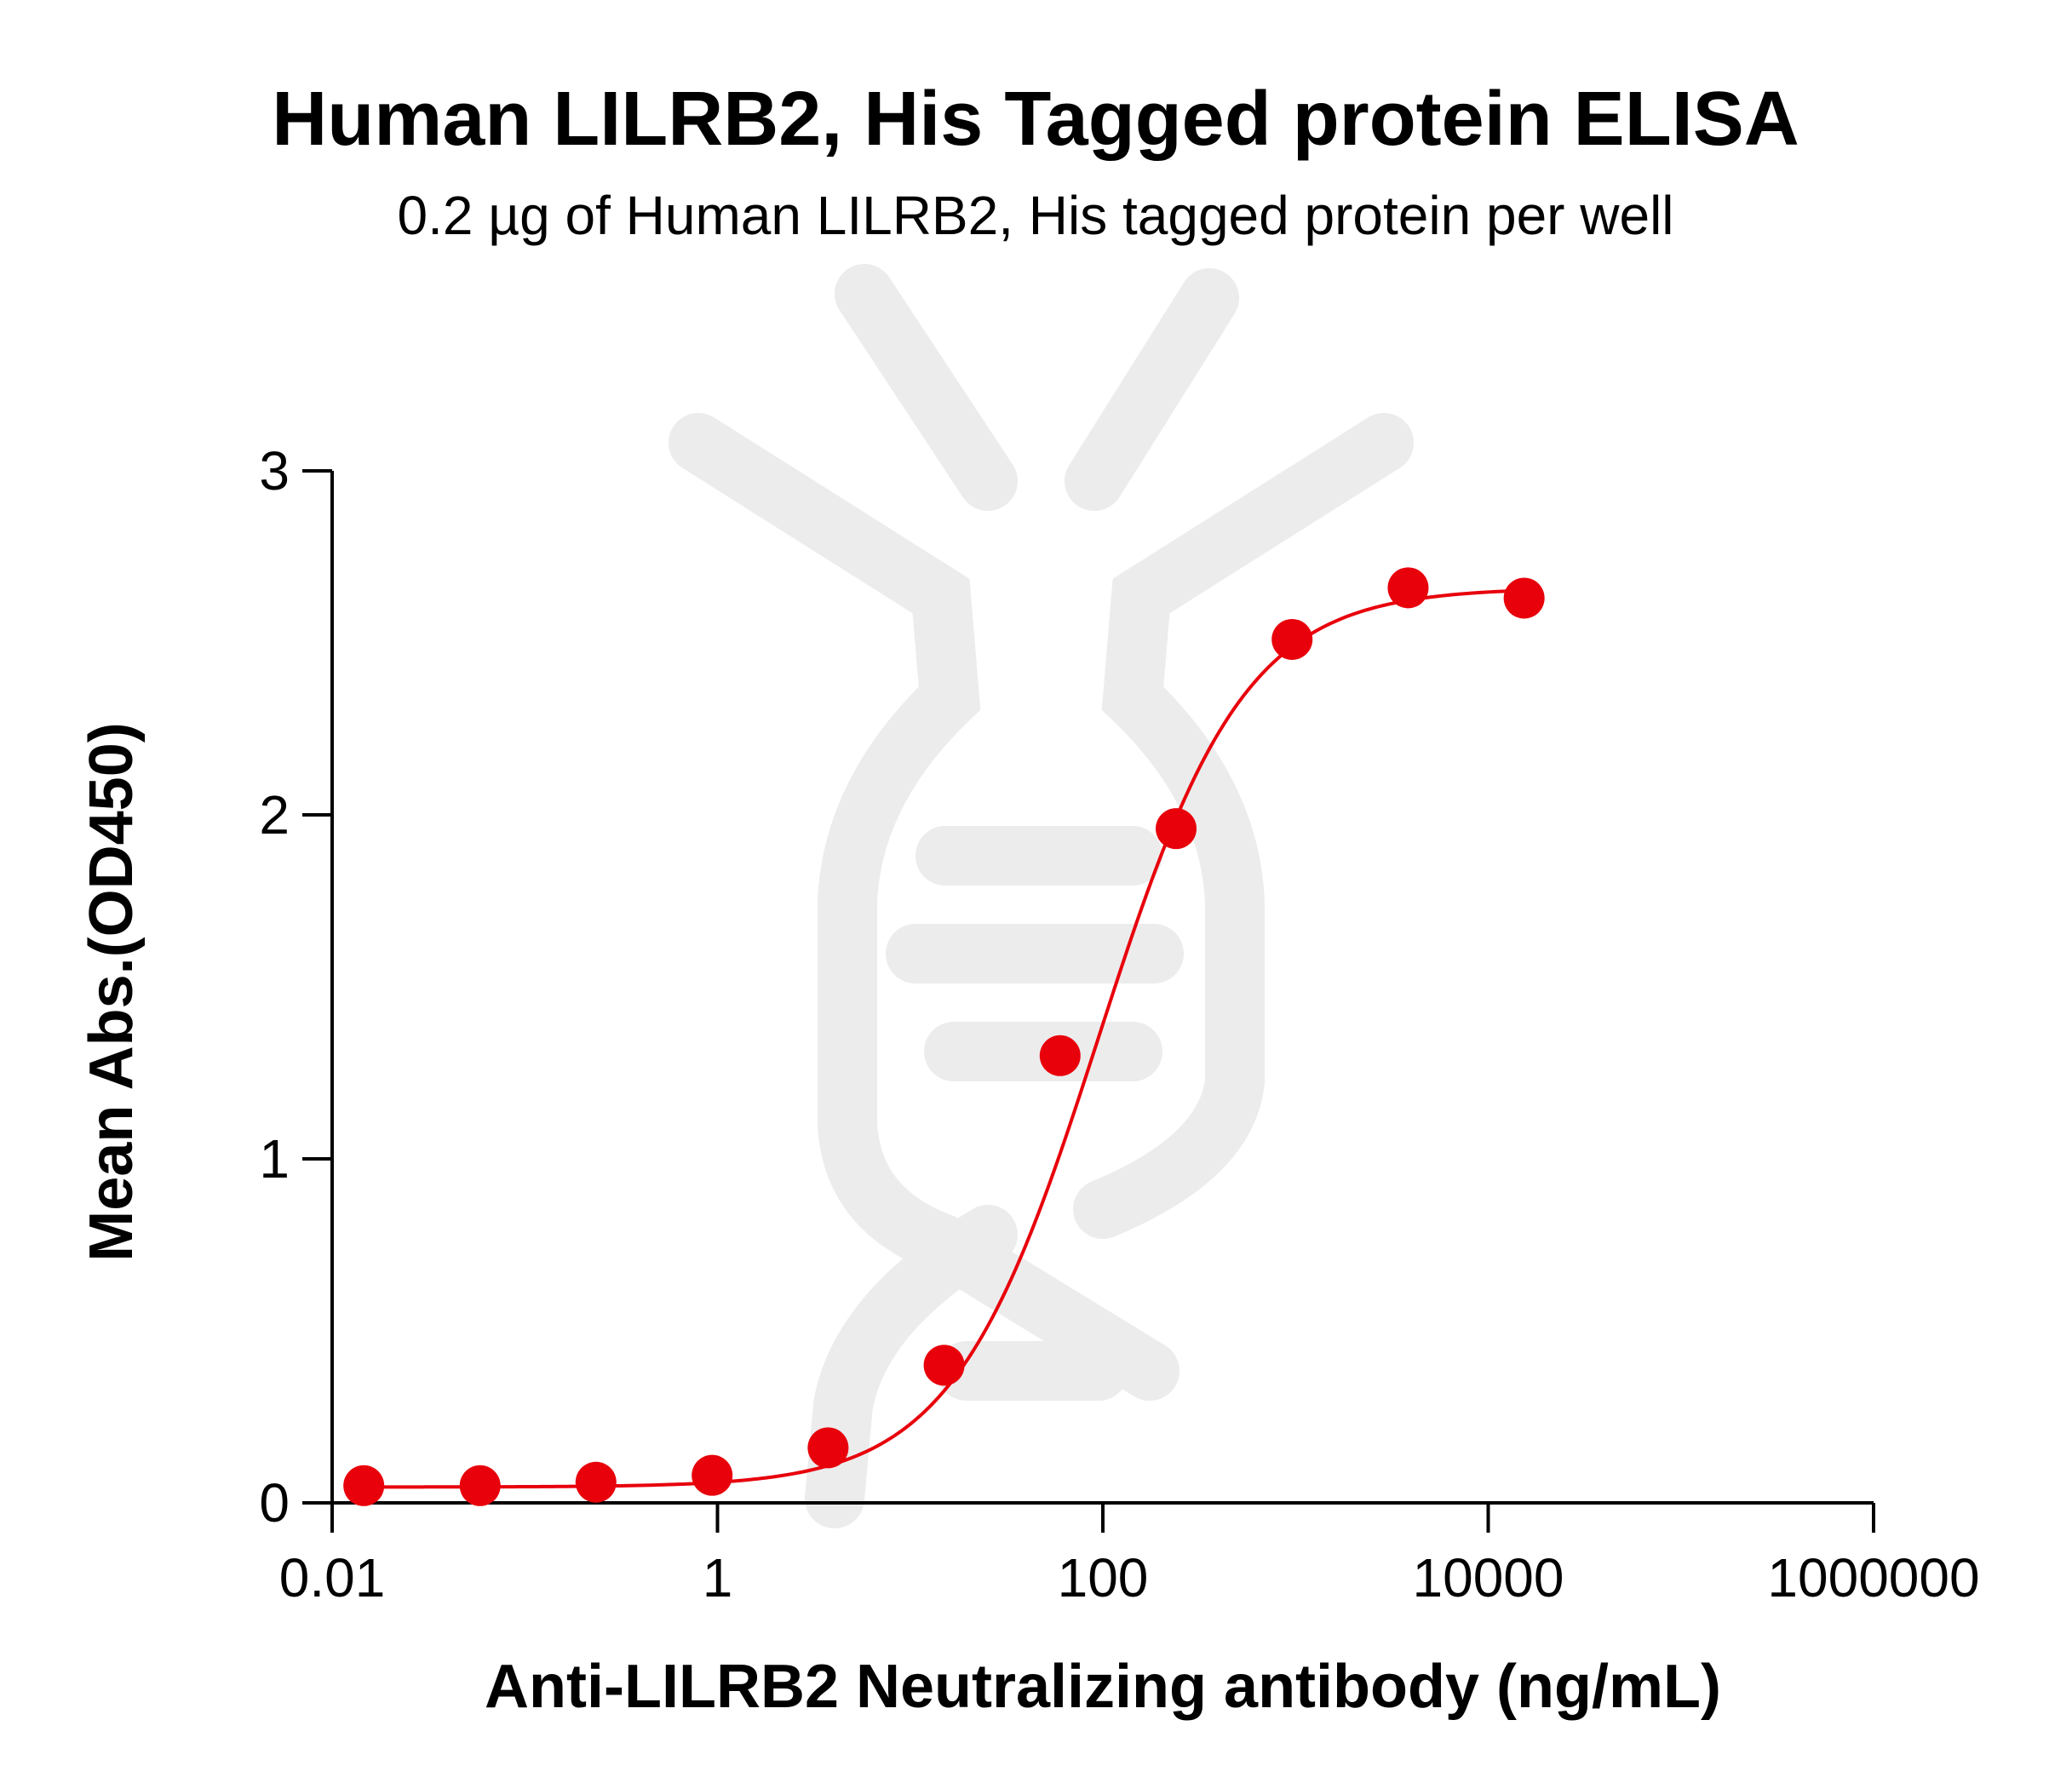 This screenshot has width=2072, height=1783. I want to click on x-tick-label: 1000000, so click(1873, 1577).